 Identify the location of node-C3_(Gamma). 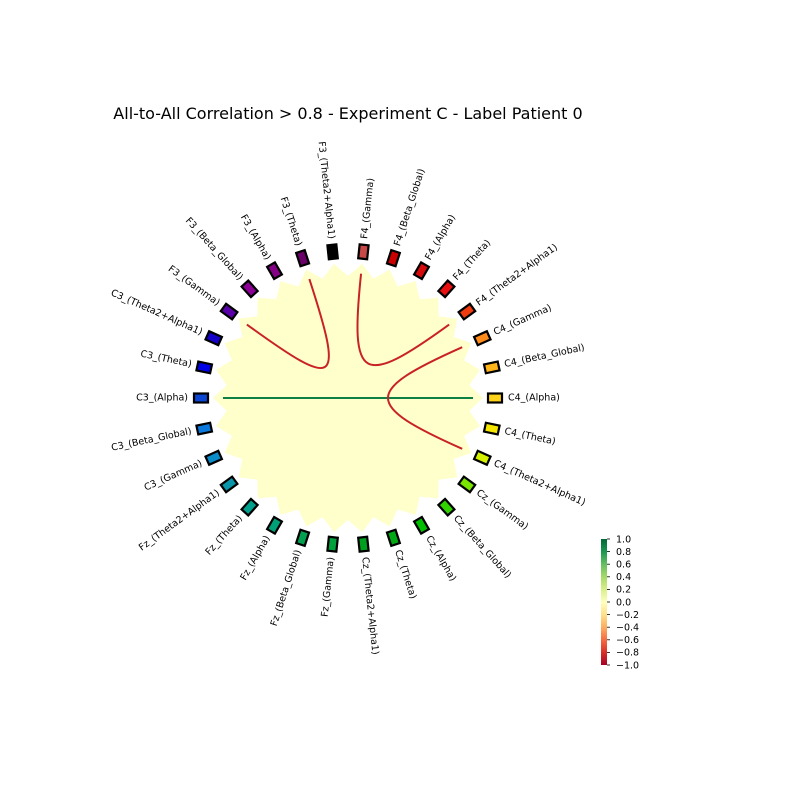
(214, 458).